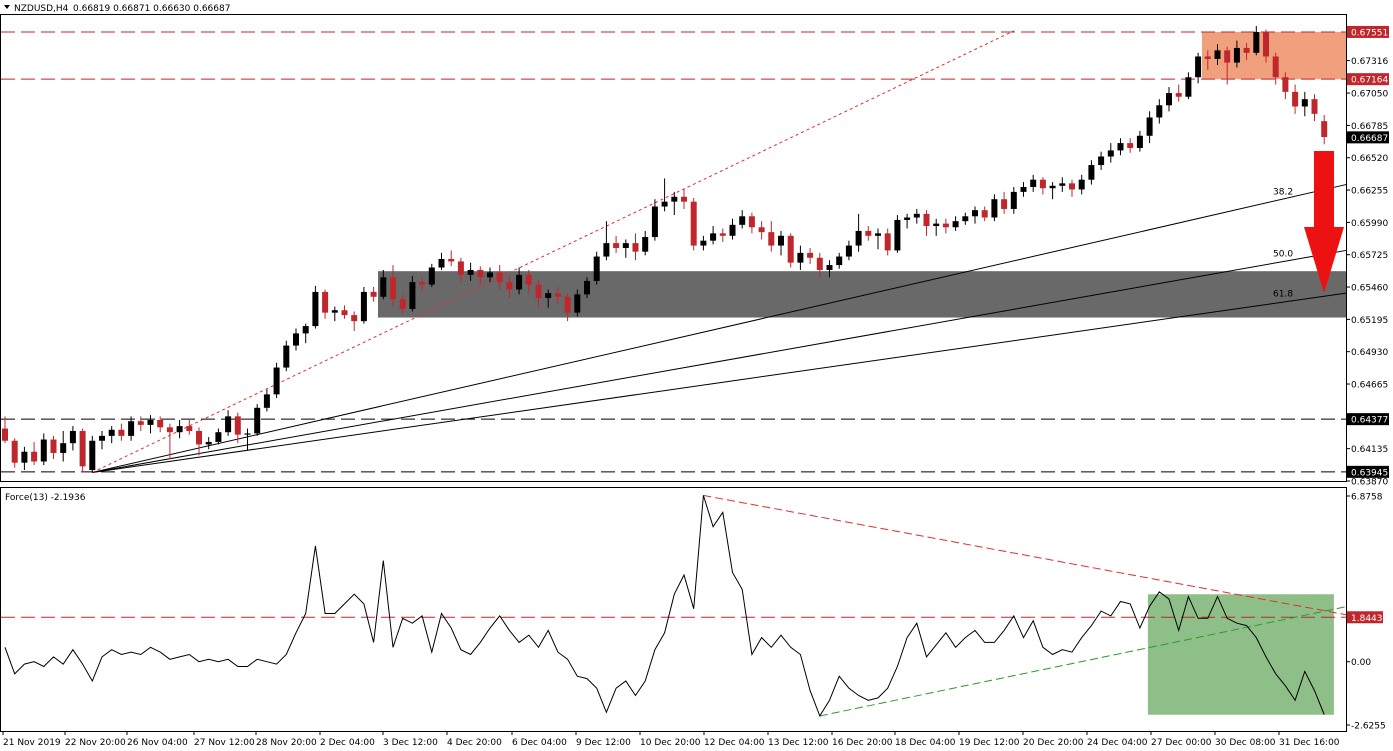 This screenshot has height=751, width=1393. What do you see at coordinates (1283, 295) in the screenshot?
I see `fan-level-label: 61.8` at bounding box center [1283, 295].